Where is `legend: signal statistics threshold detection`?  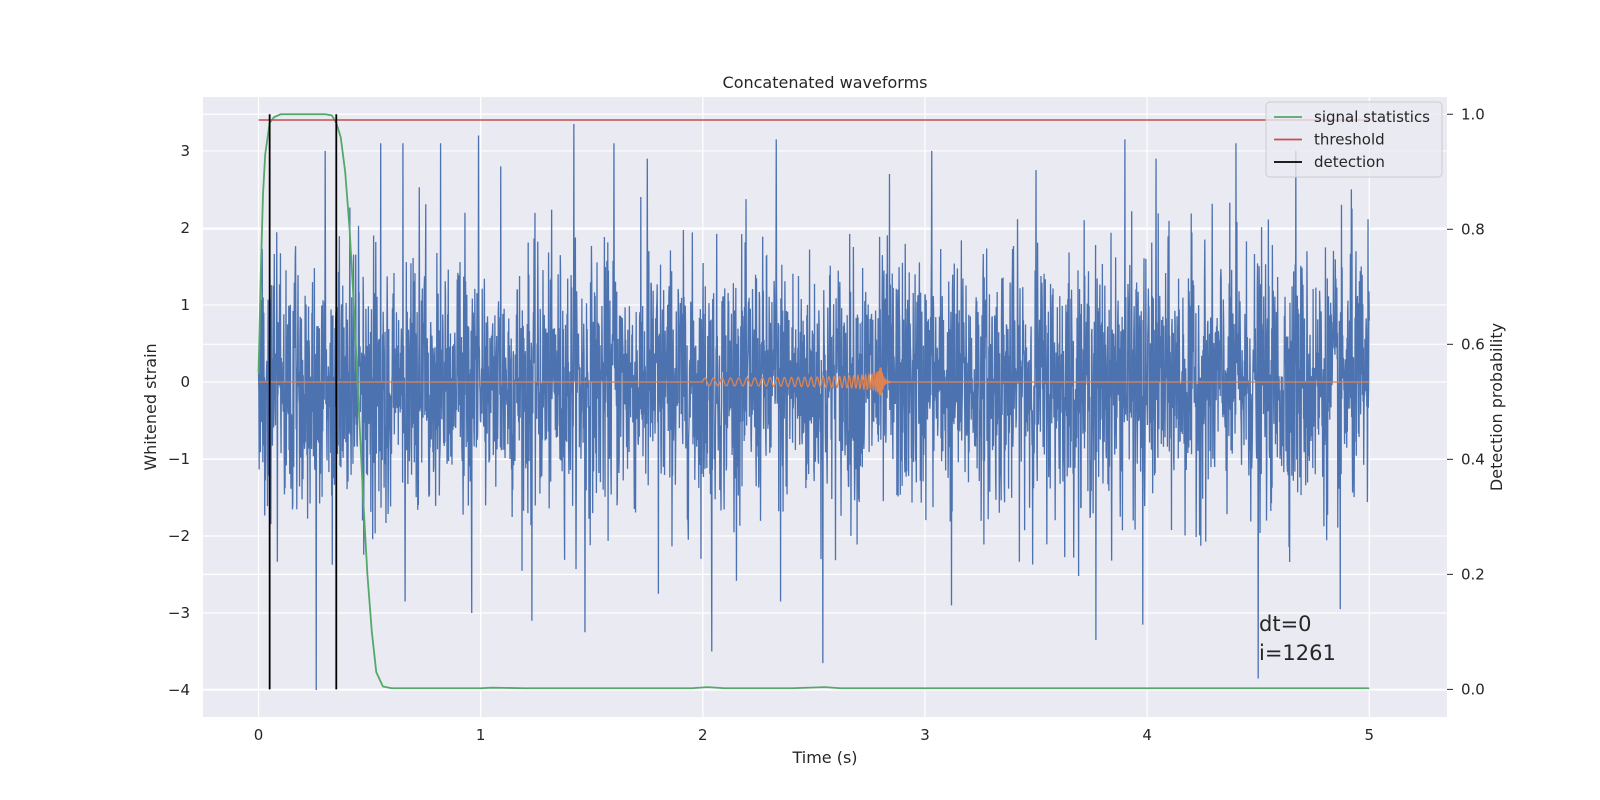 legend: signal statistics threshold detection is located at coordinates (1354, 139).